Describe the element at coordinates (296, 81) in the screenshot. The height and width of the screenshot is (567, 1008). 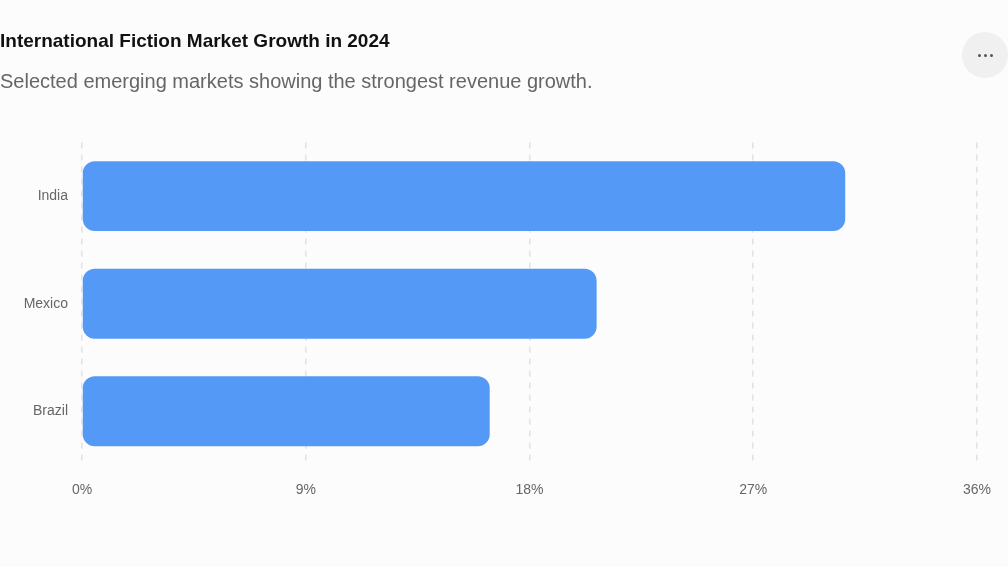
I see `chart-subtitle: Selected emerging markets showing the strongest revenue growth.` at that location.